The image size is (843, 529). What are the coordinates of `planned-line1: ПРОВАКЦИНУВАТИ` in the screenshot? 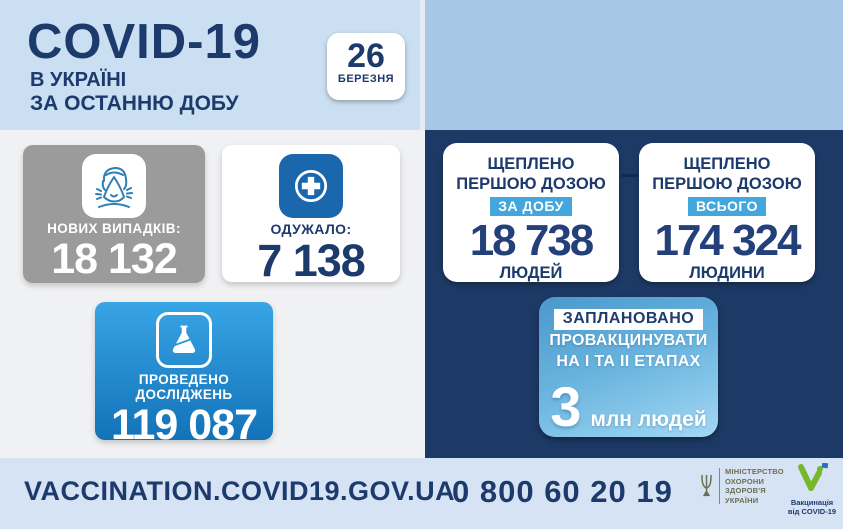 It's located at (628, 340).